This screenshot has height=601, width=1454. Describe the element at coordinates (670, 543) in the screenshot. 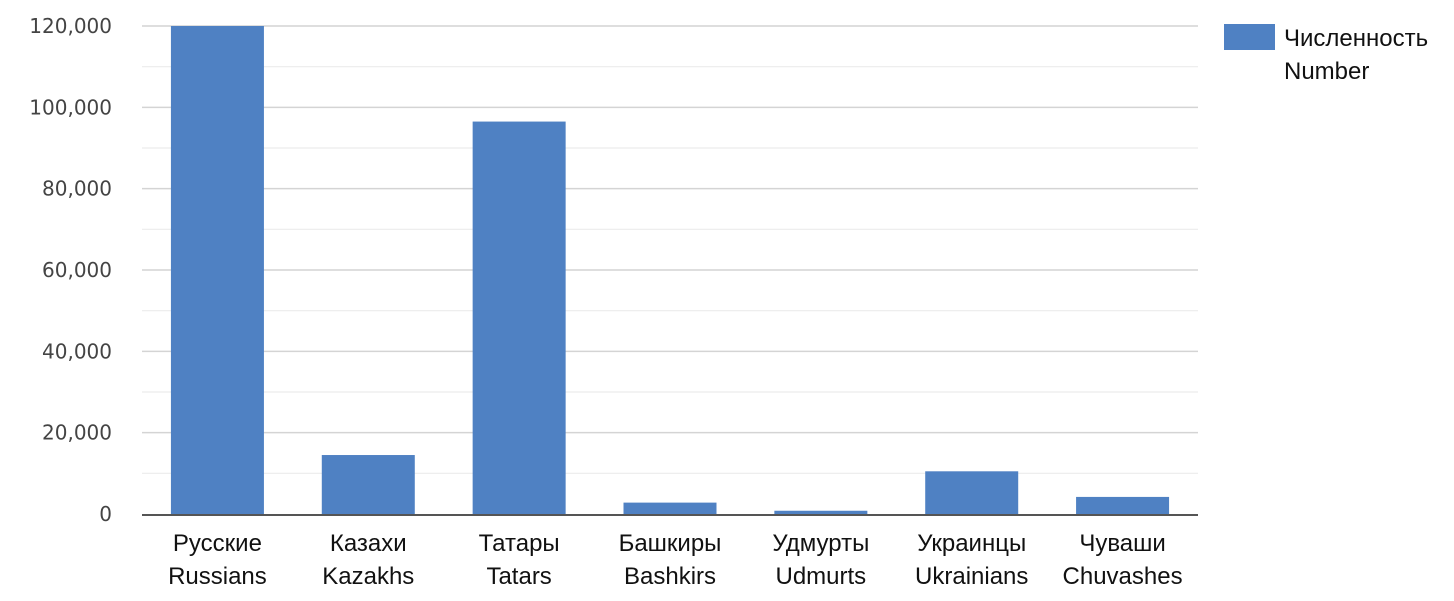

I see `category-label-ru: Башкиры` at that location.